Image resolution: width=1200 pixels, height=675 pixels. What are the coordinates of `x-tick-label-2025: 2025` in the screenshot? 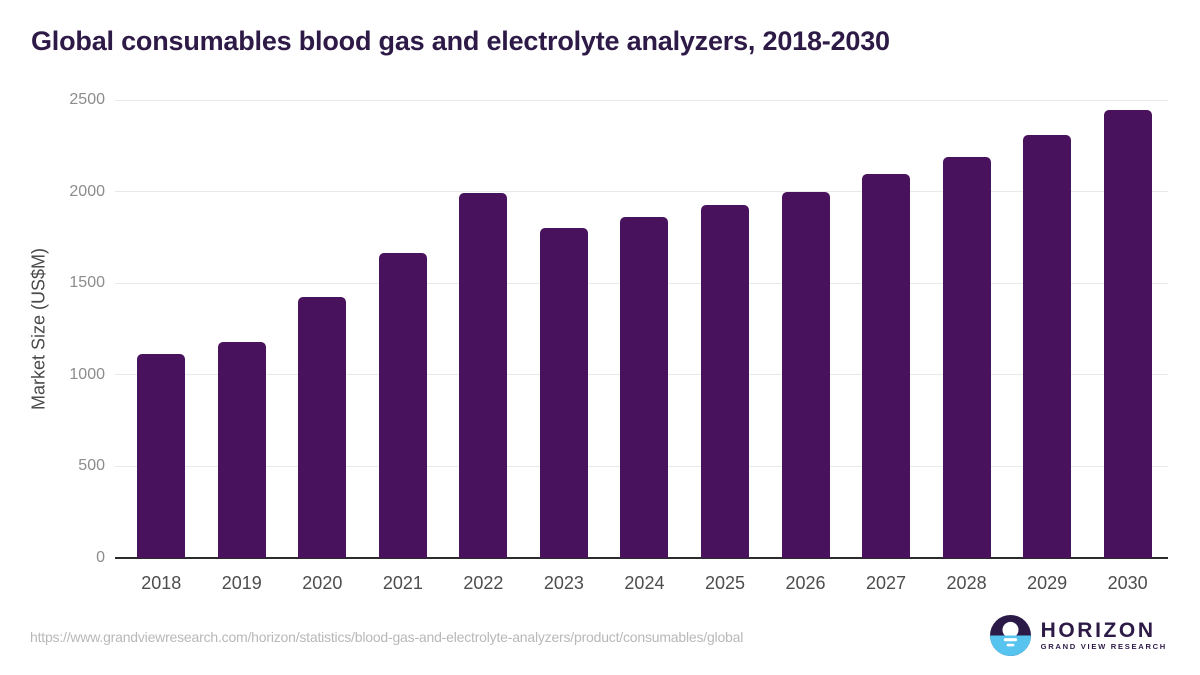 It's located at (724, 583).